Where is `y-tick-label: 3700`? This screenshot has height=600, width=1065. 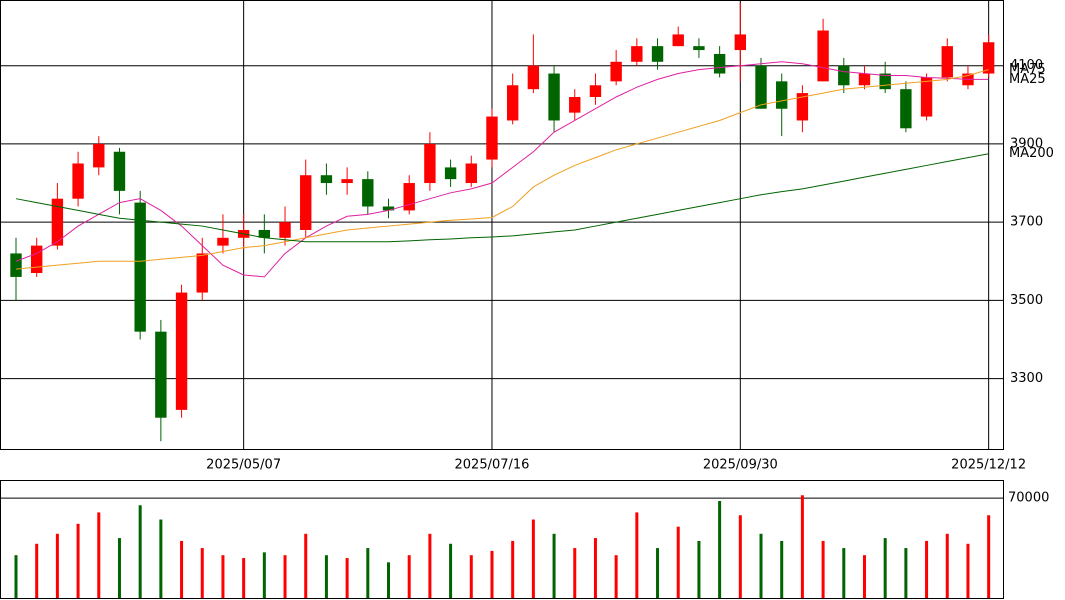 y-tick-label: 3700 is located at coordinates (1026, 222).